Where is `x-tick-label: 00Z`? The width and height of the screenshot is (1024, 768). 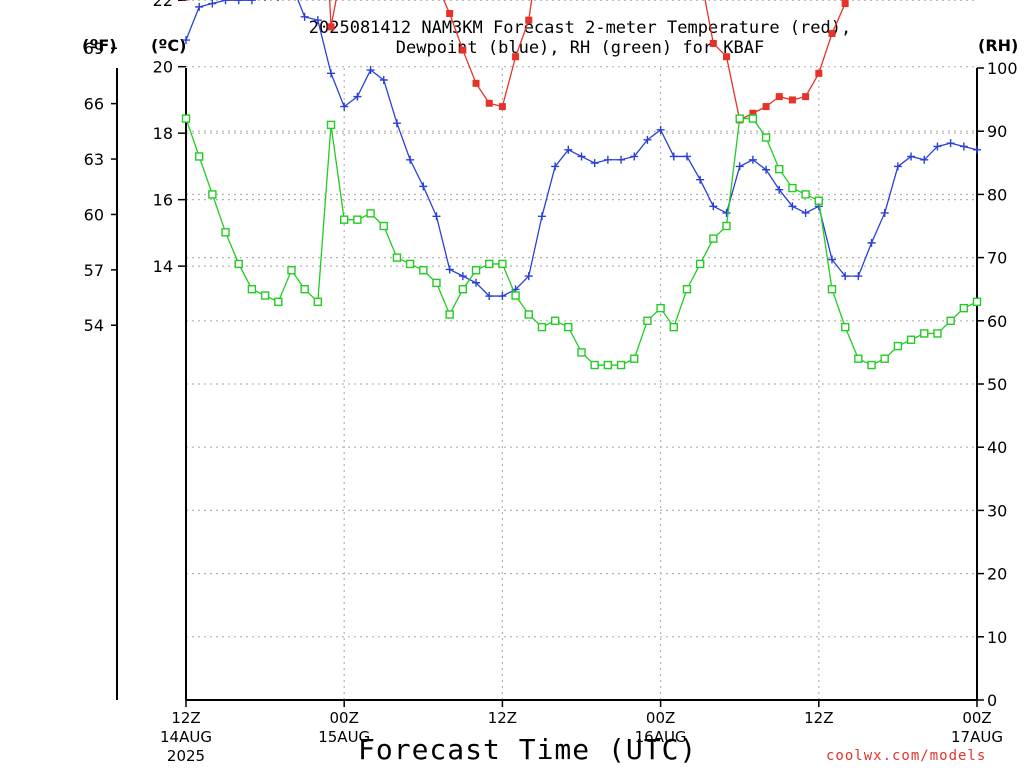 x-tick-label: 00Z is located at coordinates (344, 718).